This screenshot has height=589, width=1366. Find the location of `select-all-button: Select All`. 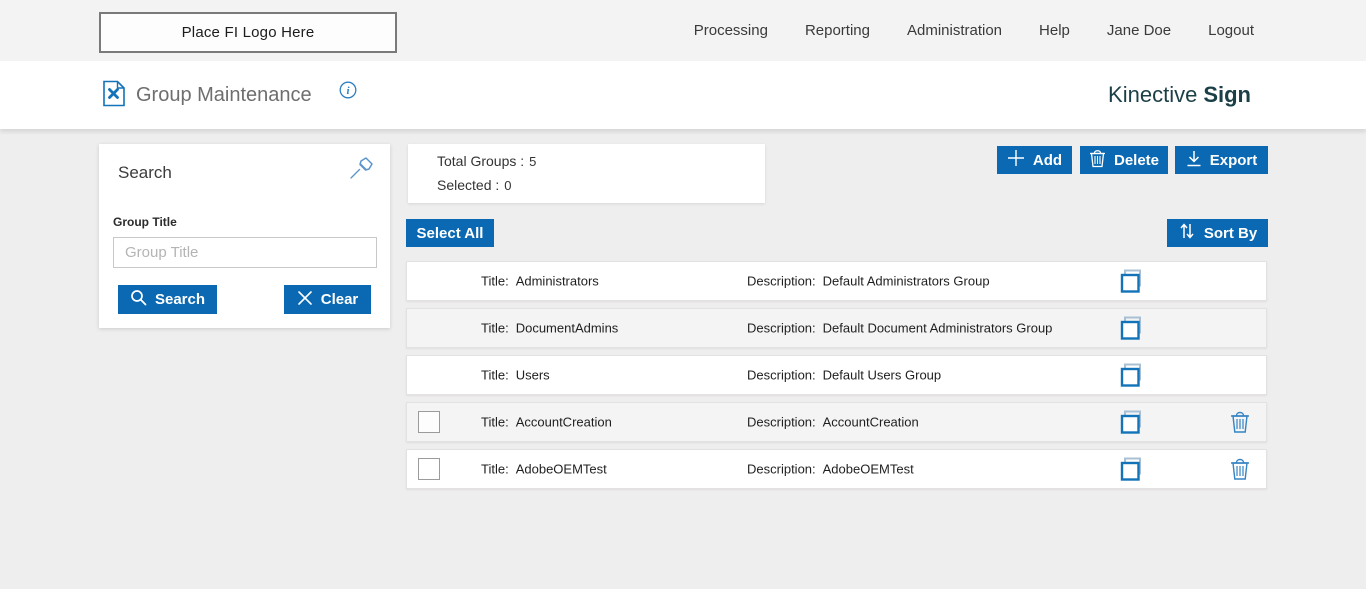

select-all-button: Select All is located at coordinates (450, 233).